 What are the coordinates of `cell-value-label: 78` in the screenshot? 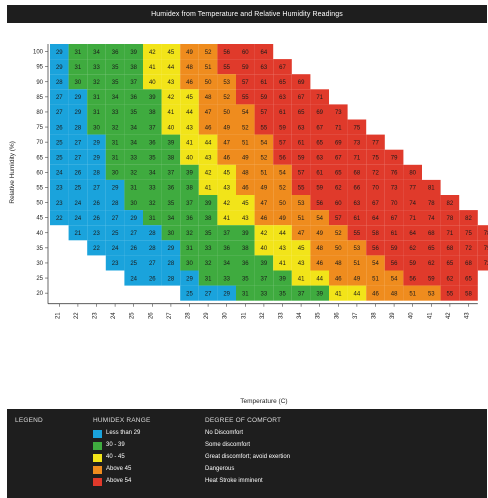 It's located at (486, 234).